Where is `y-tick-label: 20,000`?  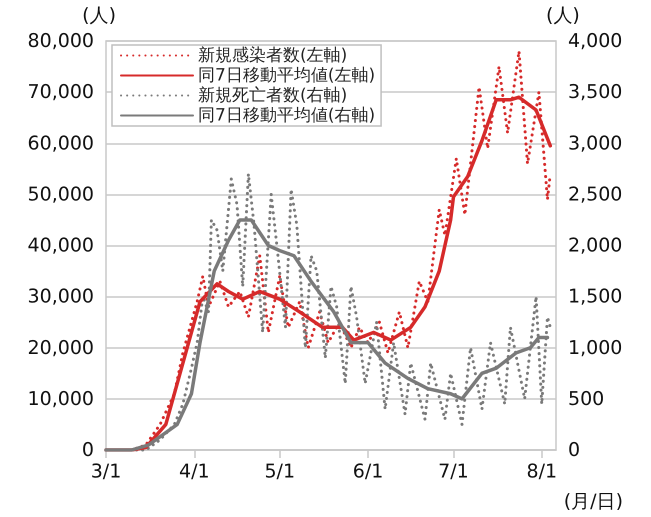 y-tick-label: 20,000 is located at coordinates (61, 347).